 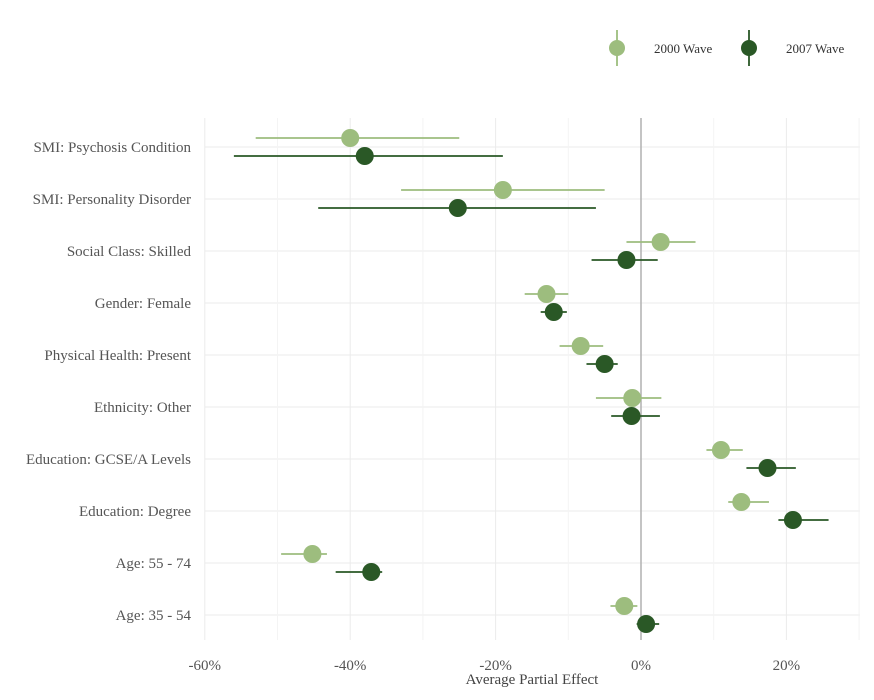 What do you see at coordinates (108, 460) in the screenshot?
I see `category-label: Education: GCSE/A Levels` at bounding box center [108, 460].